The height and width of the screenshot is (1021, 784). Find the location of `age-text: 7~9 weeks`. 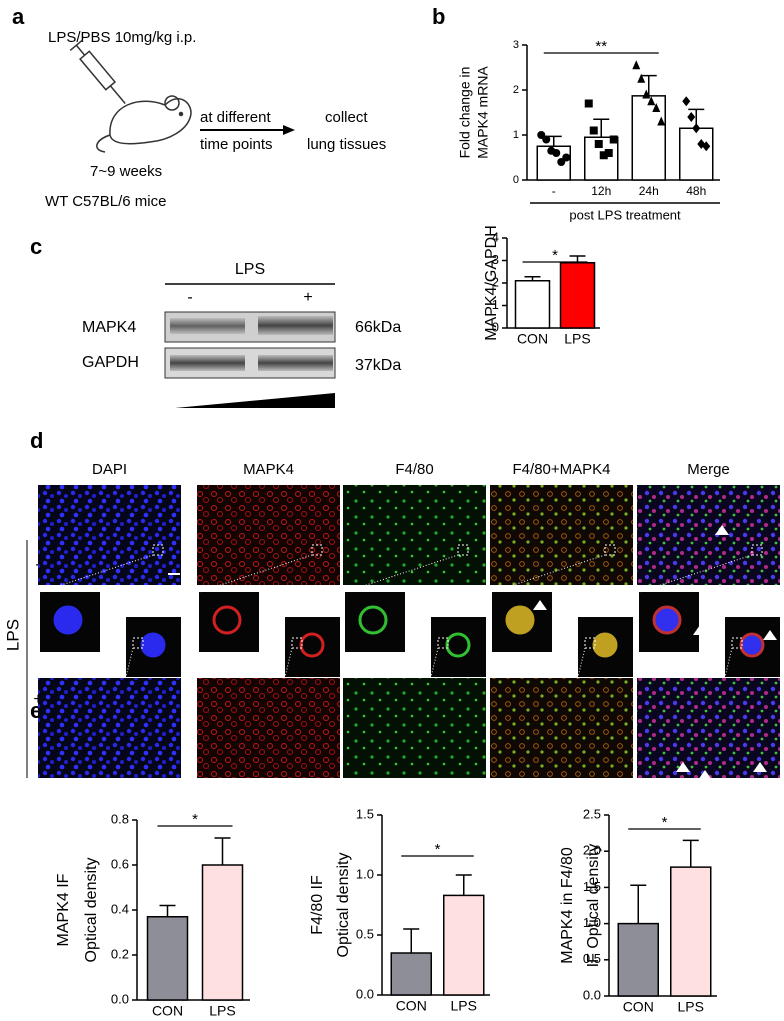

age-text: 7~9 weeks is located at coordinates (126, 171).